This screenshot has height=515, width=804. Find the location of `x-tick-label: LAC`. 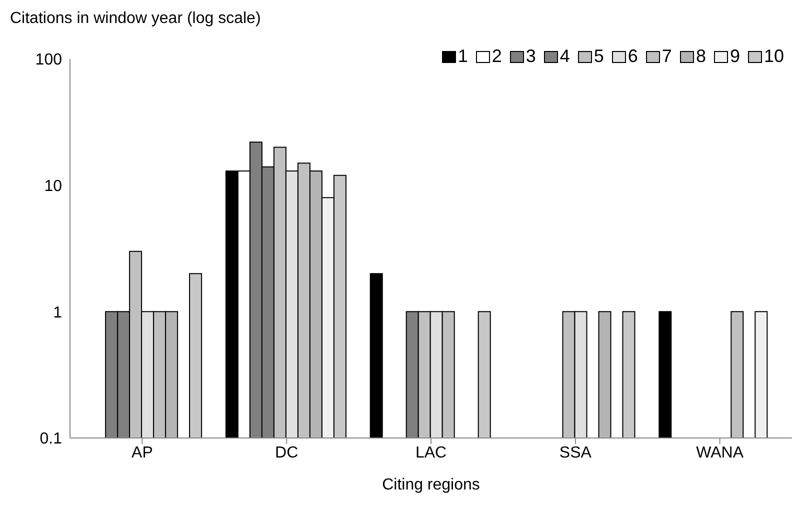

x-tick-label: LAC is located at coordinates (431, 453).